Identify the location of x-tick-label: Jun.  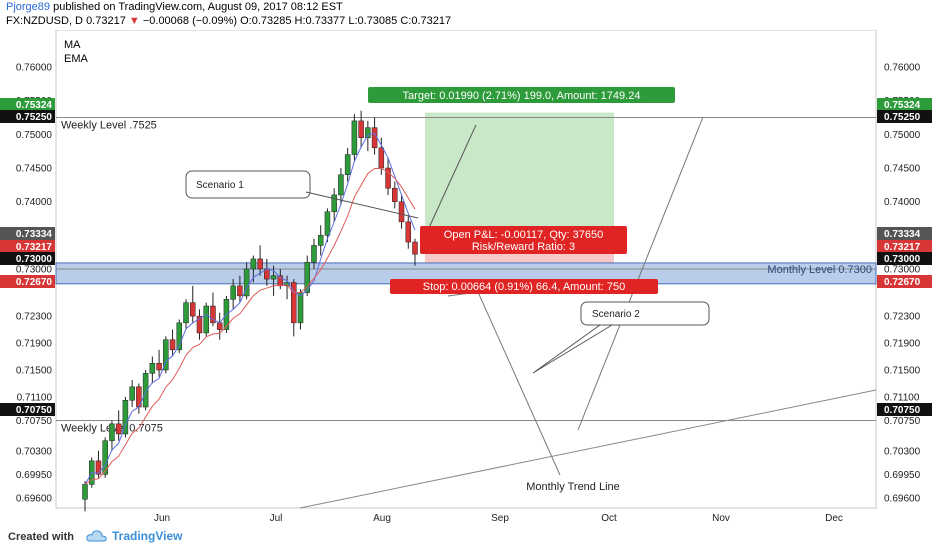
(162, 518).